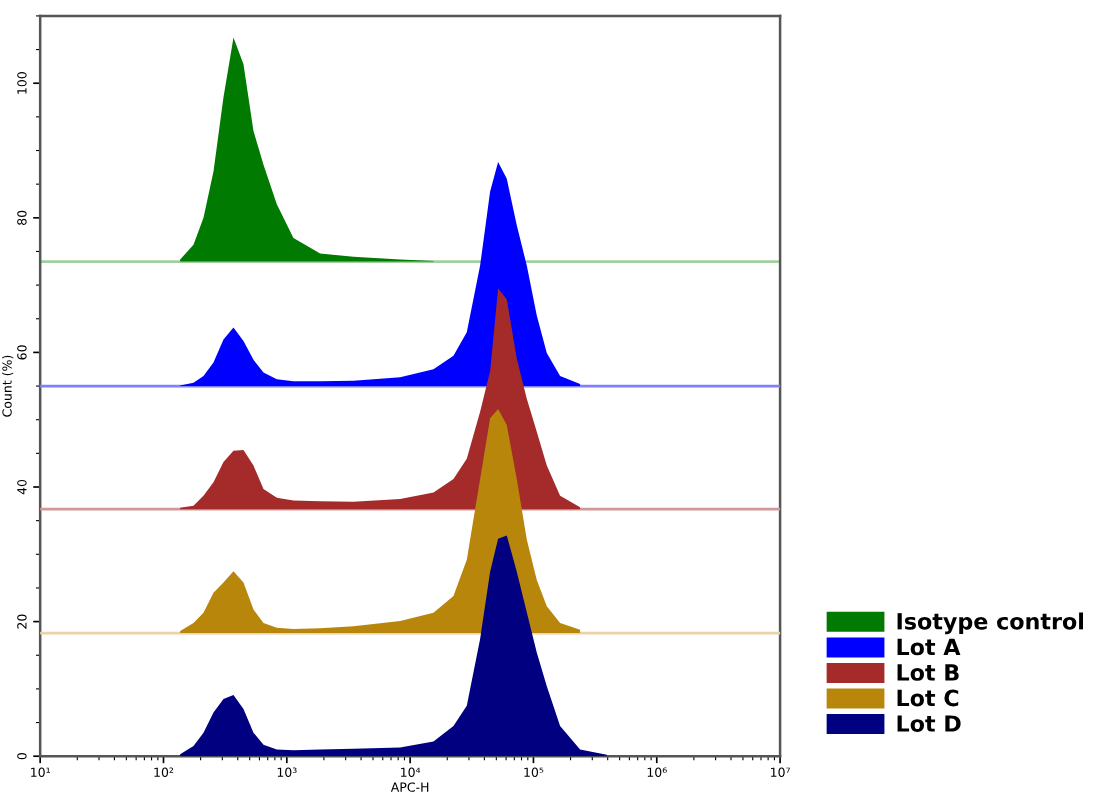  What do you see at coordinates (928, 698) in the screenshot?
I see `legend-label: Lot C` at bounding box center [928, 698].